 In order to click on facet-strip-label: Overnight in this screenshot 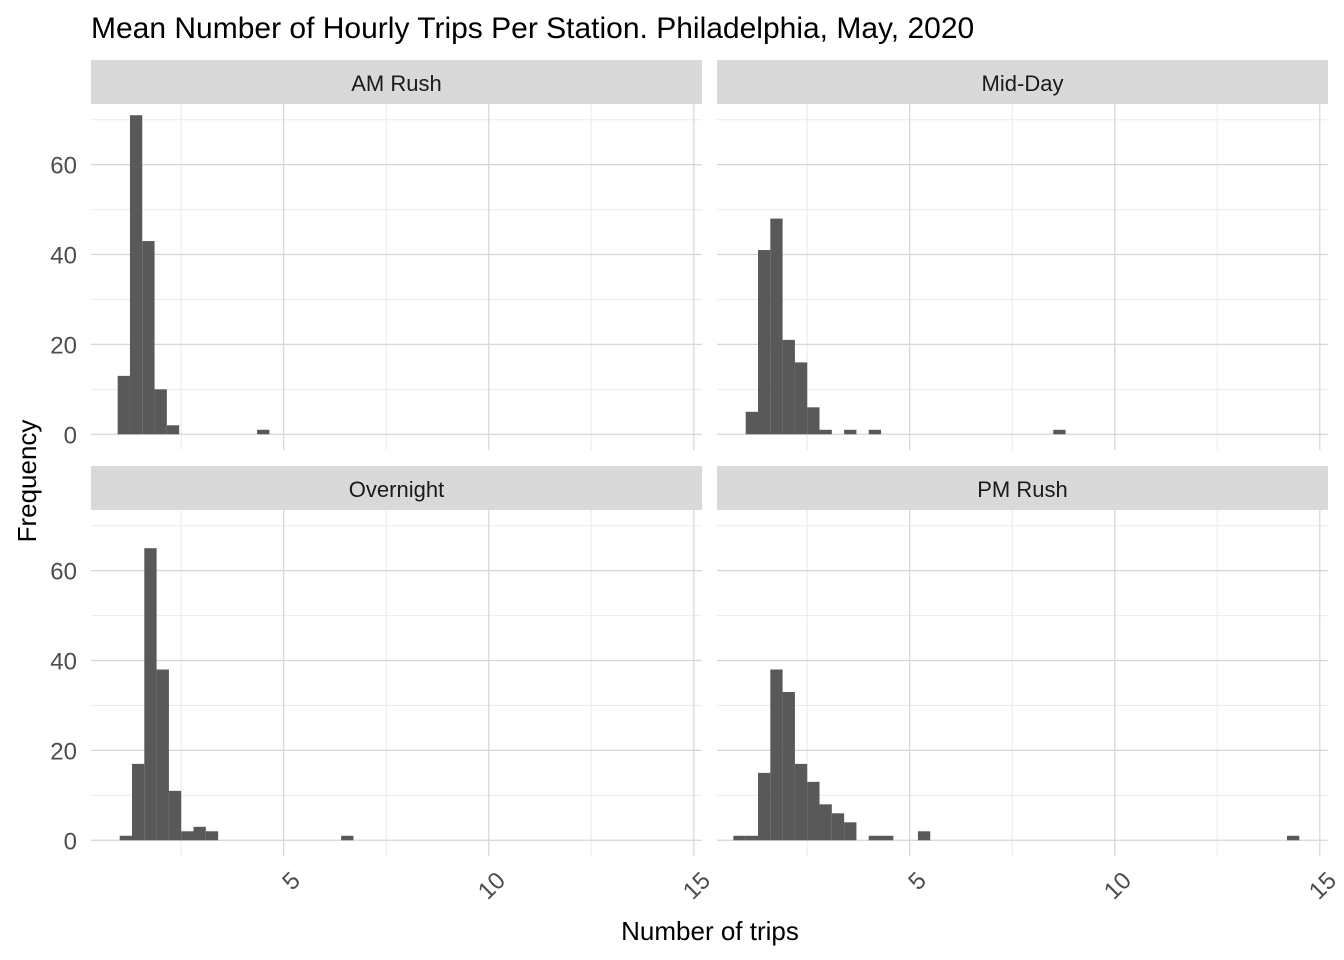, I will do `click(396, 489)`.